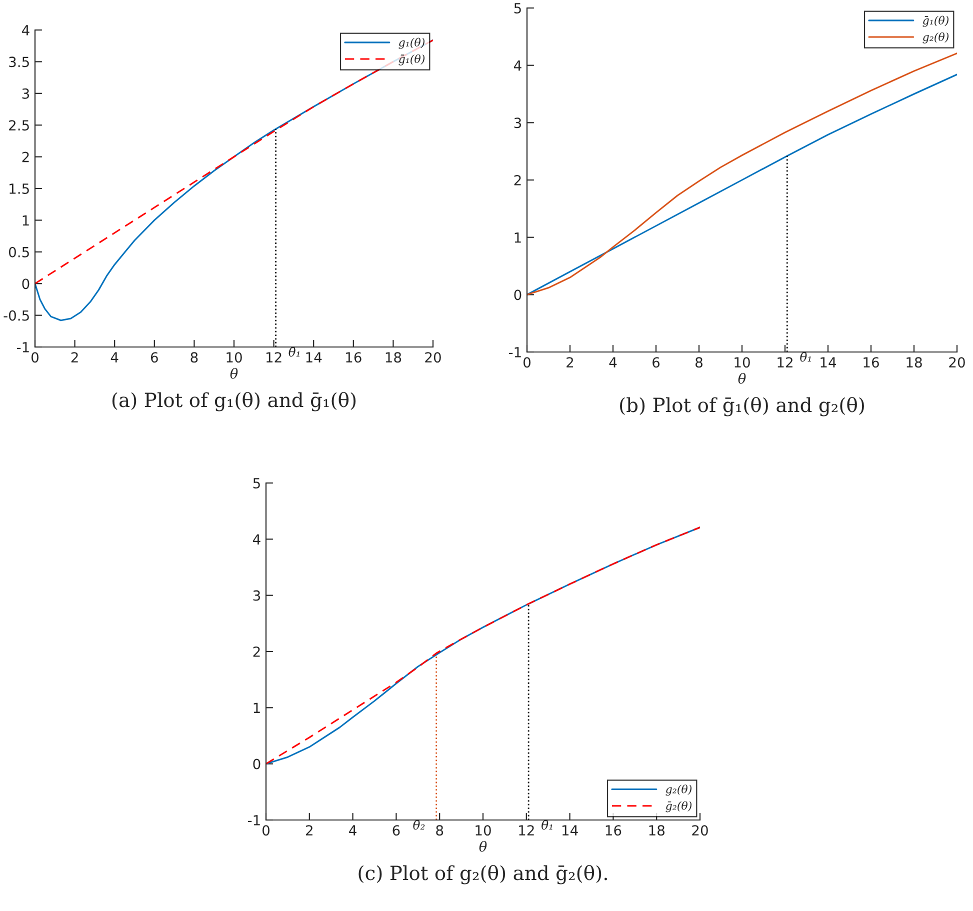 The height and width of the screenshot is (911, 973). What do you see at coordinates (18, 252) in the screenshot?
I see `y-tick-label: 0.5` at bounding box center [18, 252].